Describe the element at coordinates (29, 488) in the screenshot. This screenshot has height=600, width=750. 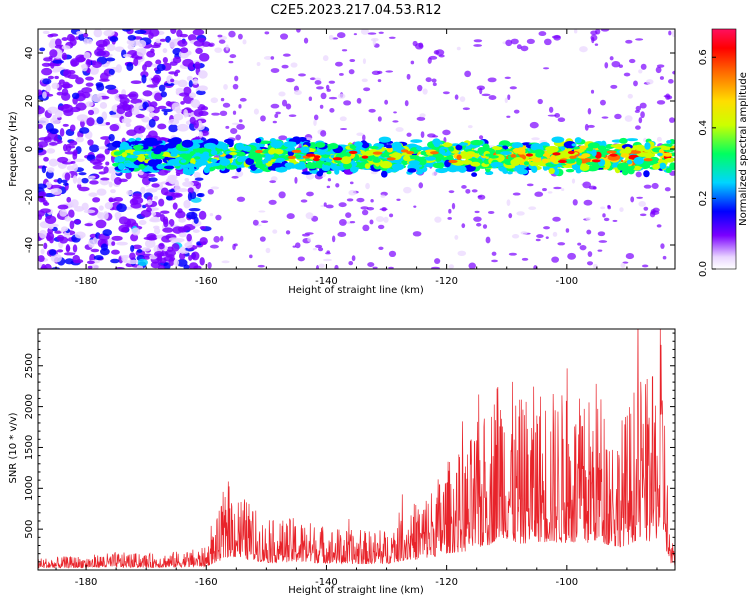
I see `snr-y-tick-label: 1000` at that location.